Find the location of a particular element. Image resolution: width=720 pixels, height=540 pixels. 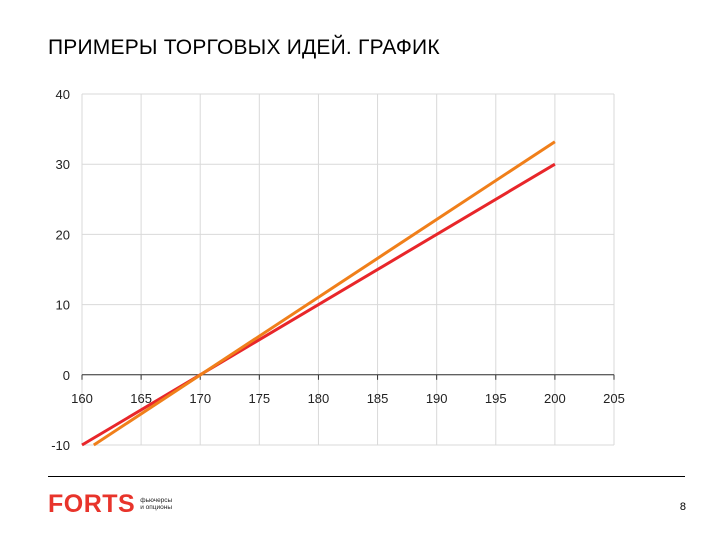

forts-logo: FORTS фьючерсы и опционы is located at coordinates (110, 504).